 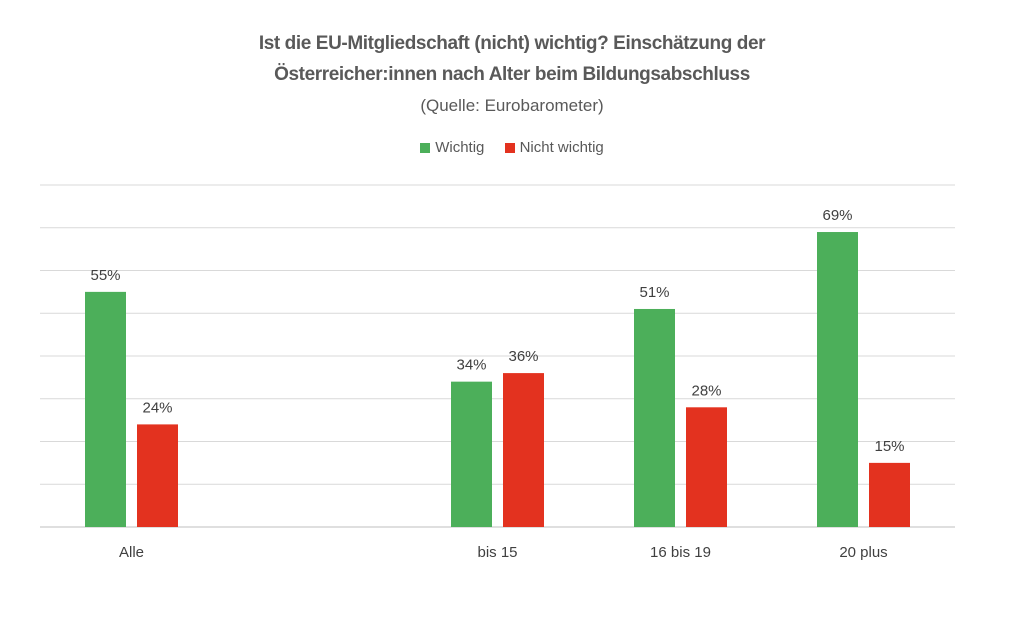 What do you see at coordinates (837, 215) in the screenshot?
I see `data-label: 69%` at bounding box center [837, 215].